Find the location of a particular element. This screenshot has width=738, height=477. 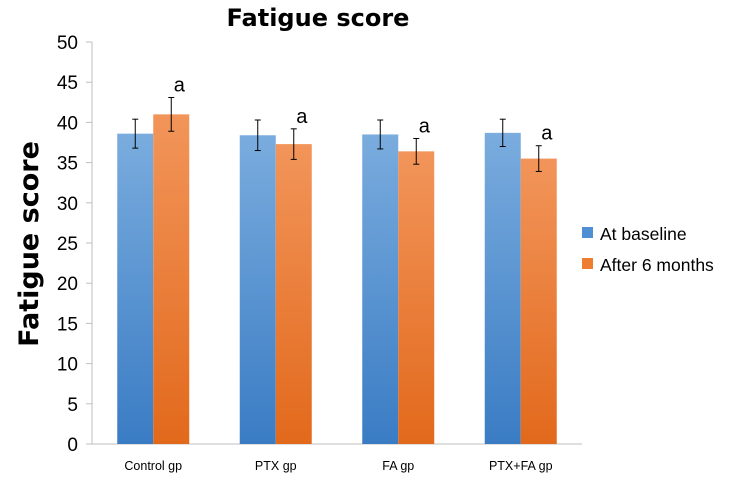

y-tick-label: 5 is located at coordinates (72, 405).